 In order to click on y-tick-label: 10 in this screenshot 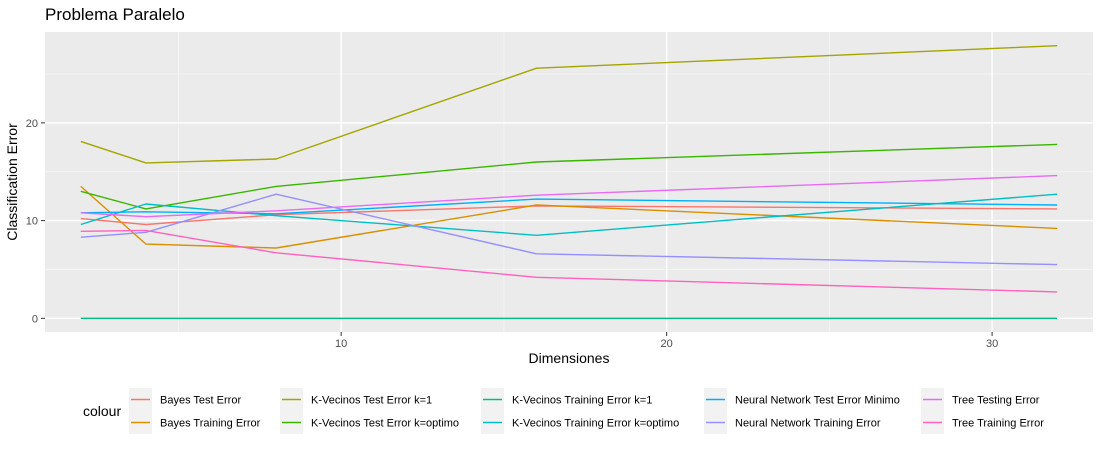, I will do `click(32, 222)`.